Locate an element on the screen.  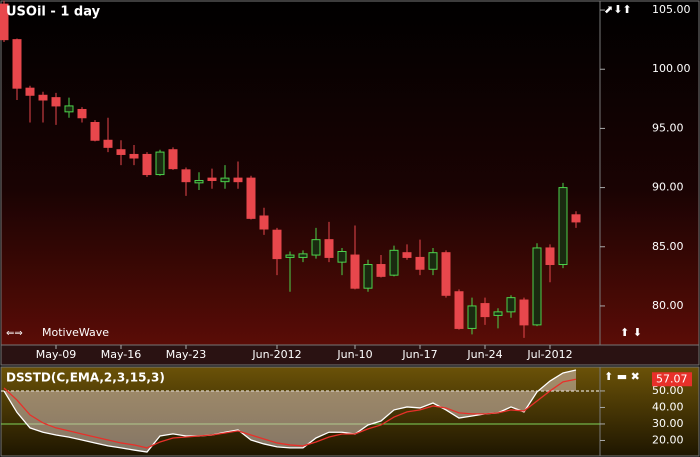
x-tick-label: May-23 is located at coordinates (186, 354).